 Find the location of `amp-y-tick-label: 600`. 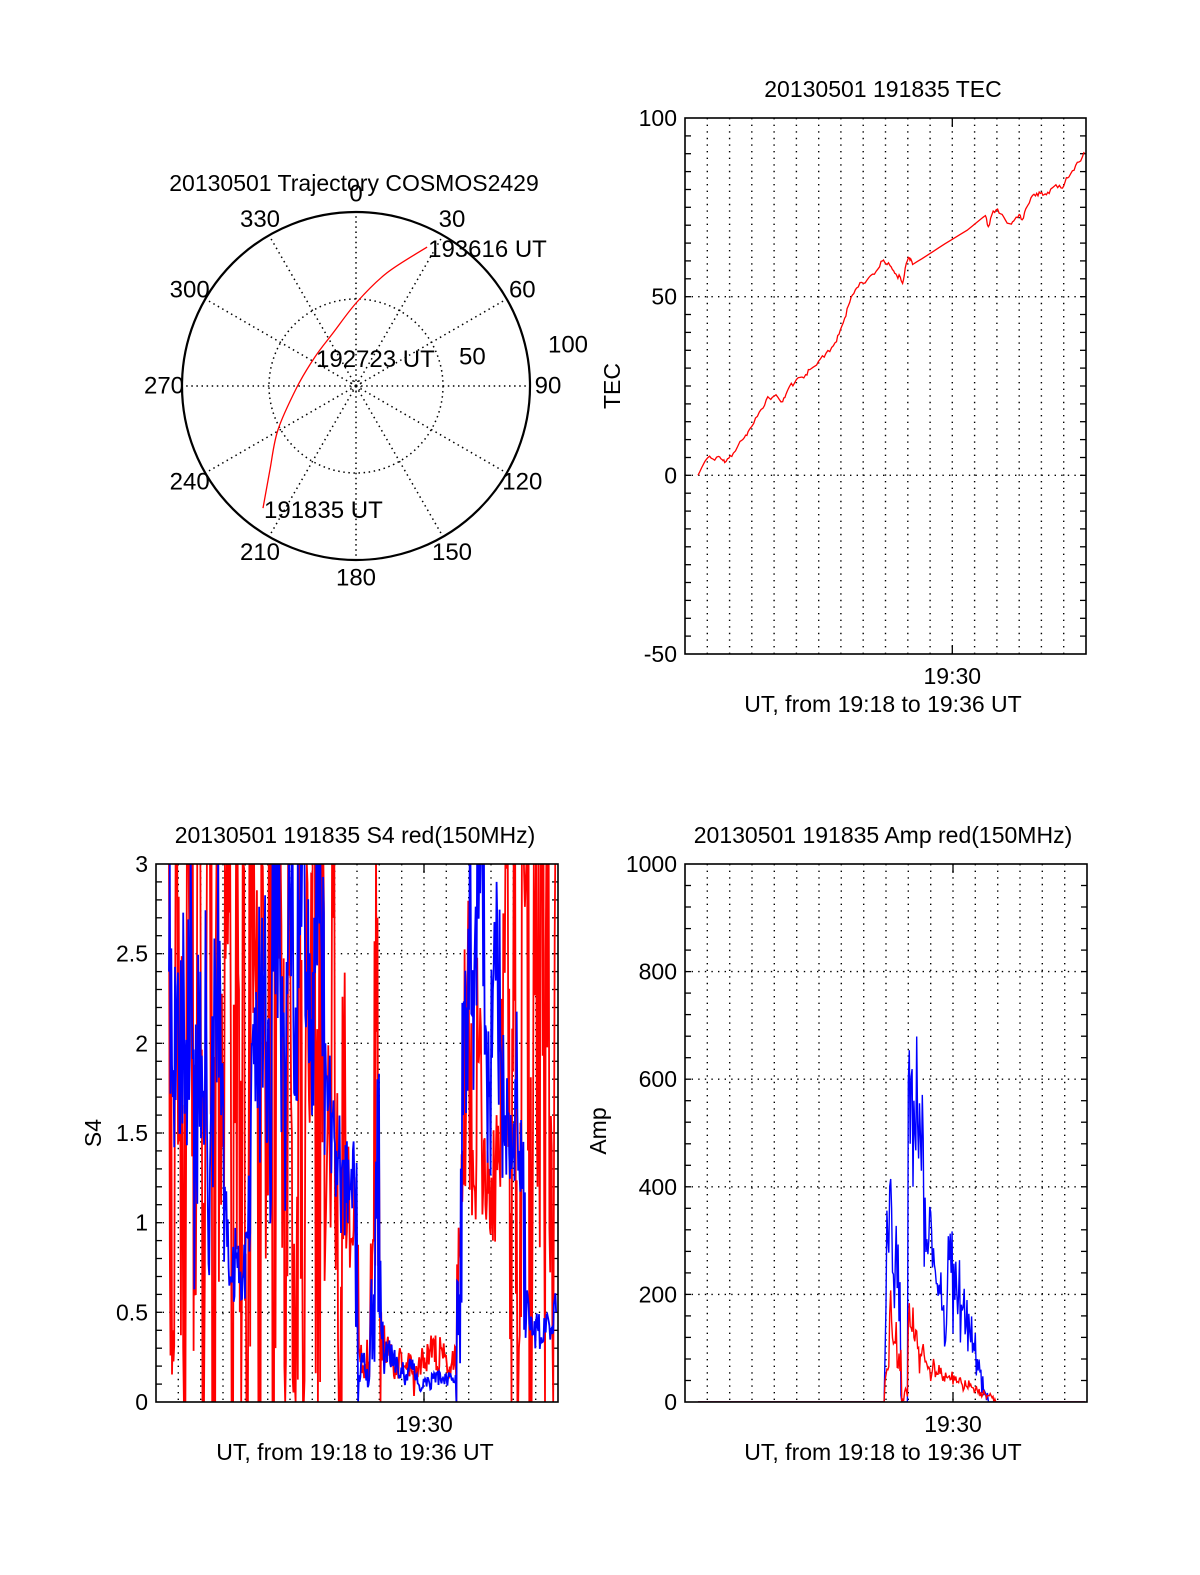

amp-y-tick-label: 600 is located at coordinates (658, 1079).